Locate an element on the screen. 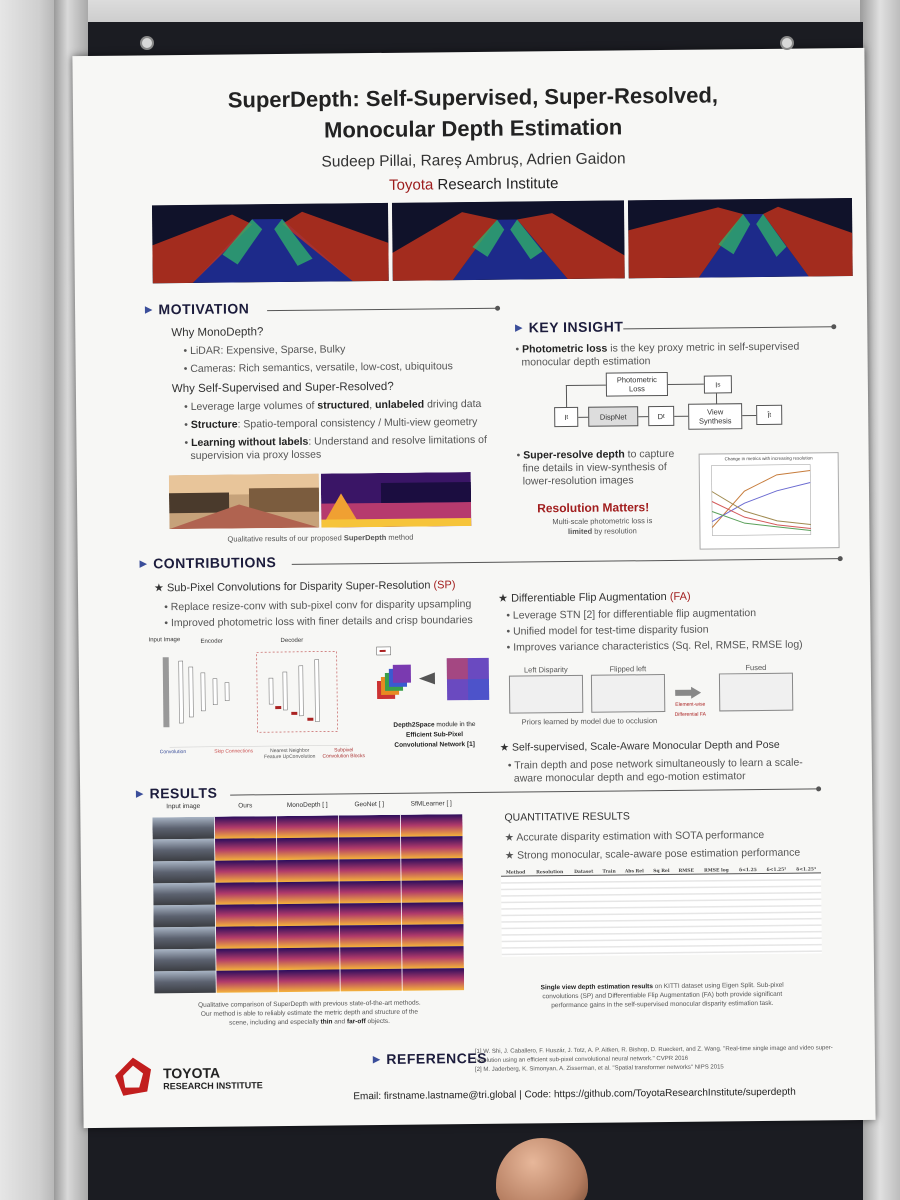 Image resolution: width=900 pixels, height=1200 pixels. results-caption-far: far-off is located at coordinates (356, 1022).